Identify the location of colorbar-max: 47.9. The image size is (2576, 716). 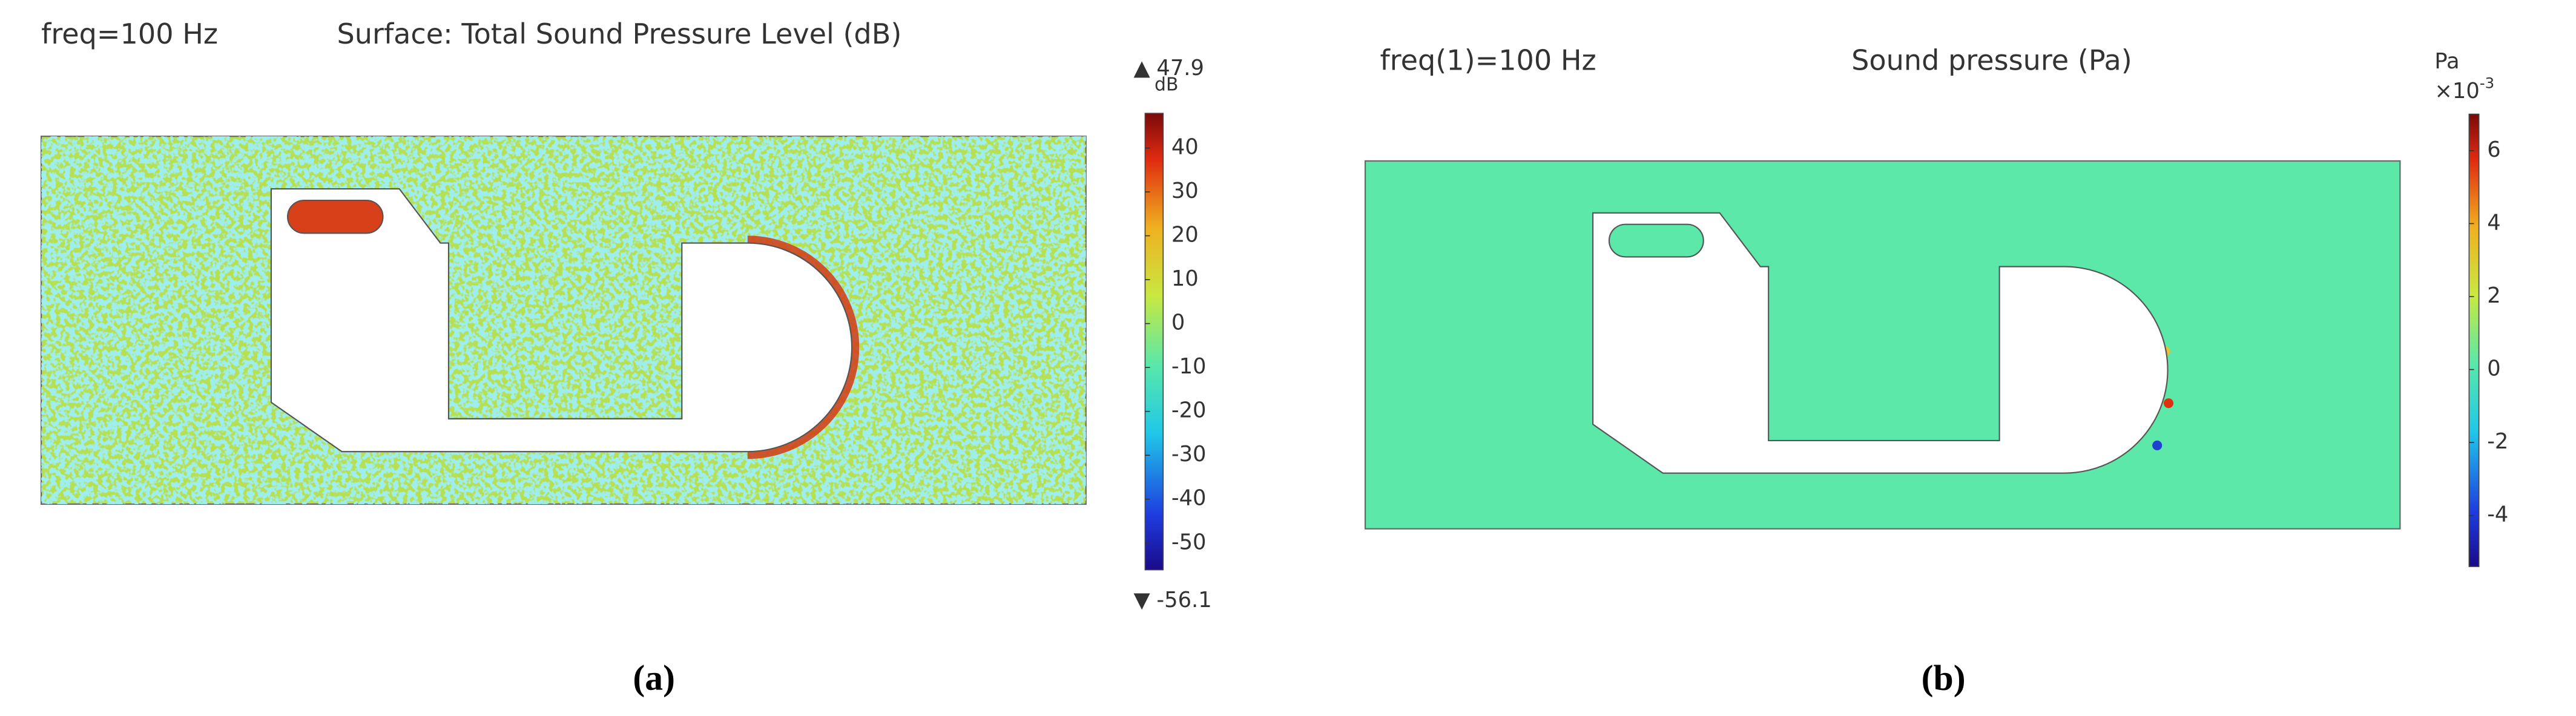
(1180, 68).